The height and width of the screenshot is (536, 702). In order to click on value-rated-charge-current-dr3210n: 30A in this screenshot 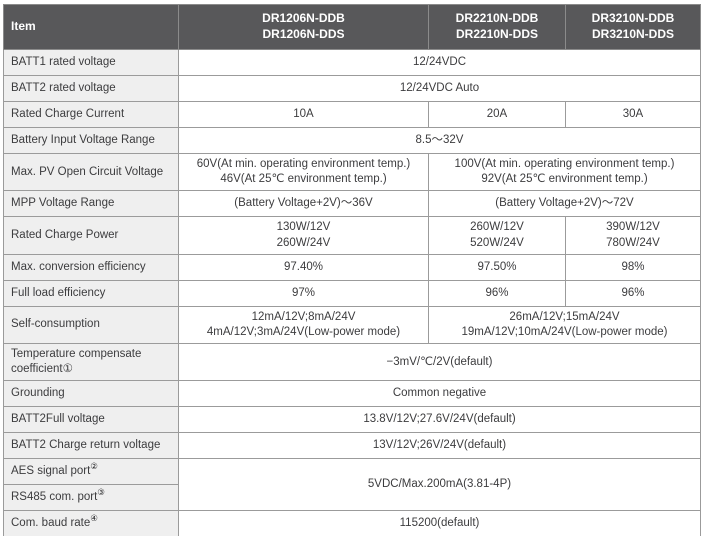, I will do `click(633, 114)`.